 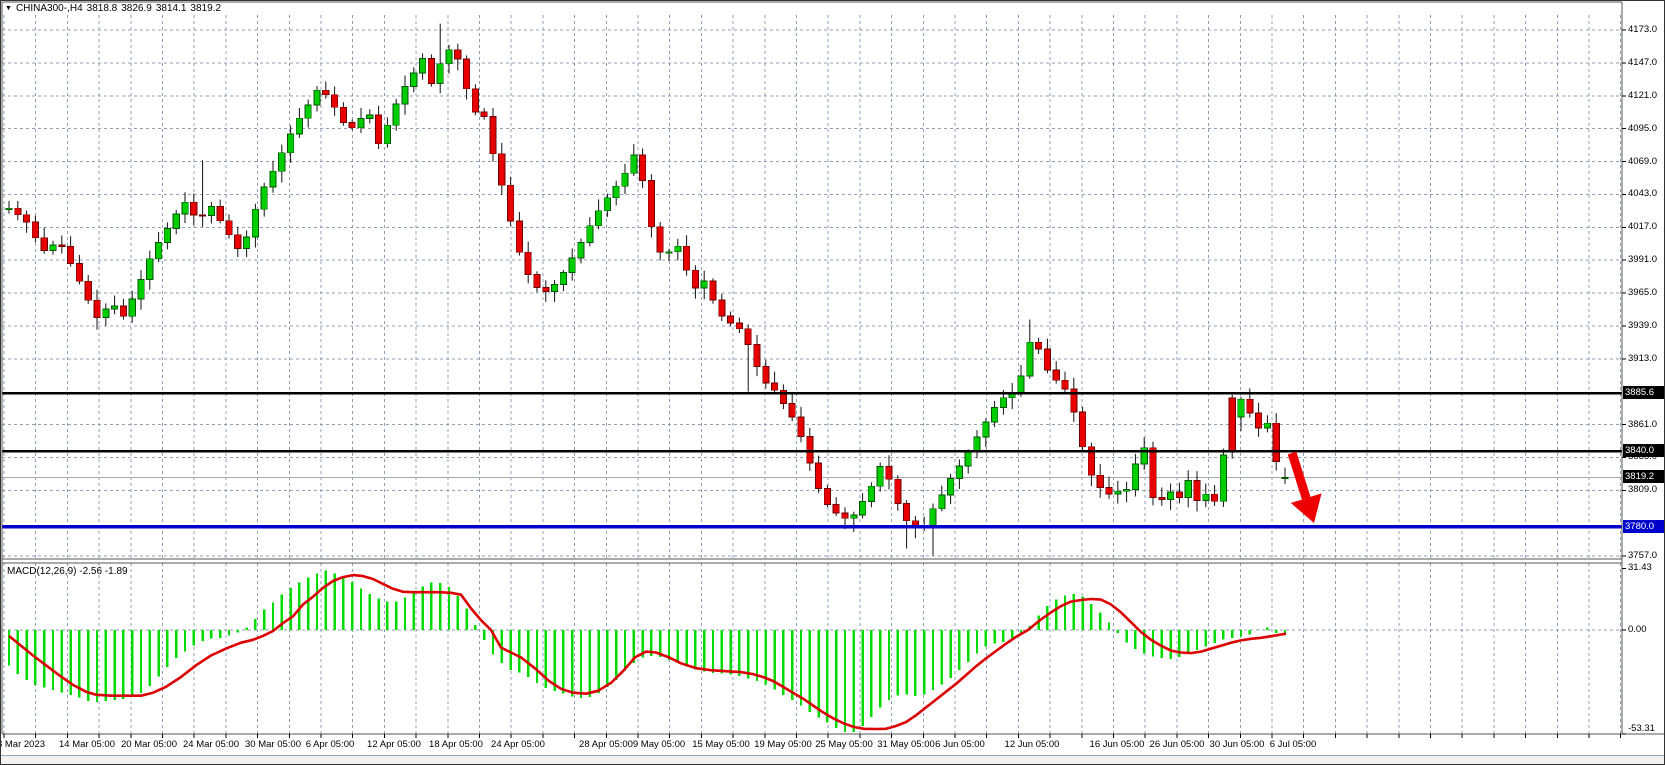 I want to click on time-tick-label: 9 May 05:00, so click(x=659, y=744).